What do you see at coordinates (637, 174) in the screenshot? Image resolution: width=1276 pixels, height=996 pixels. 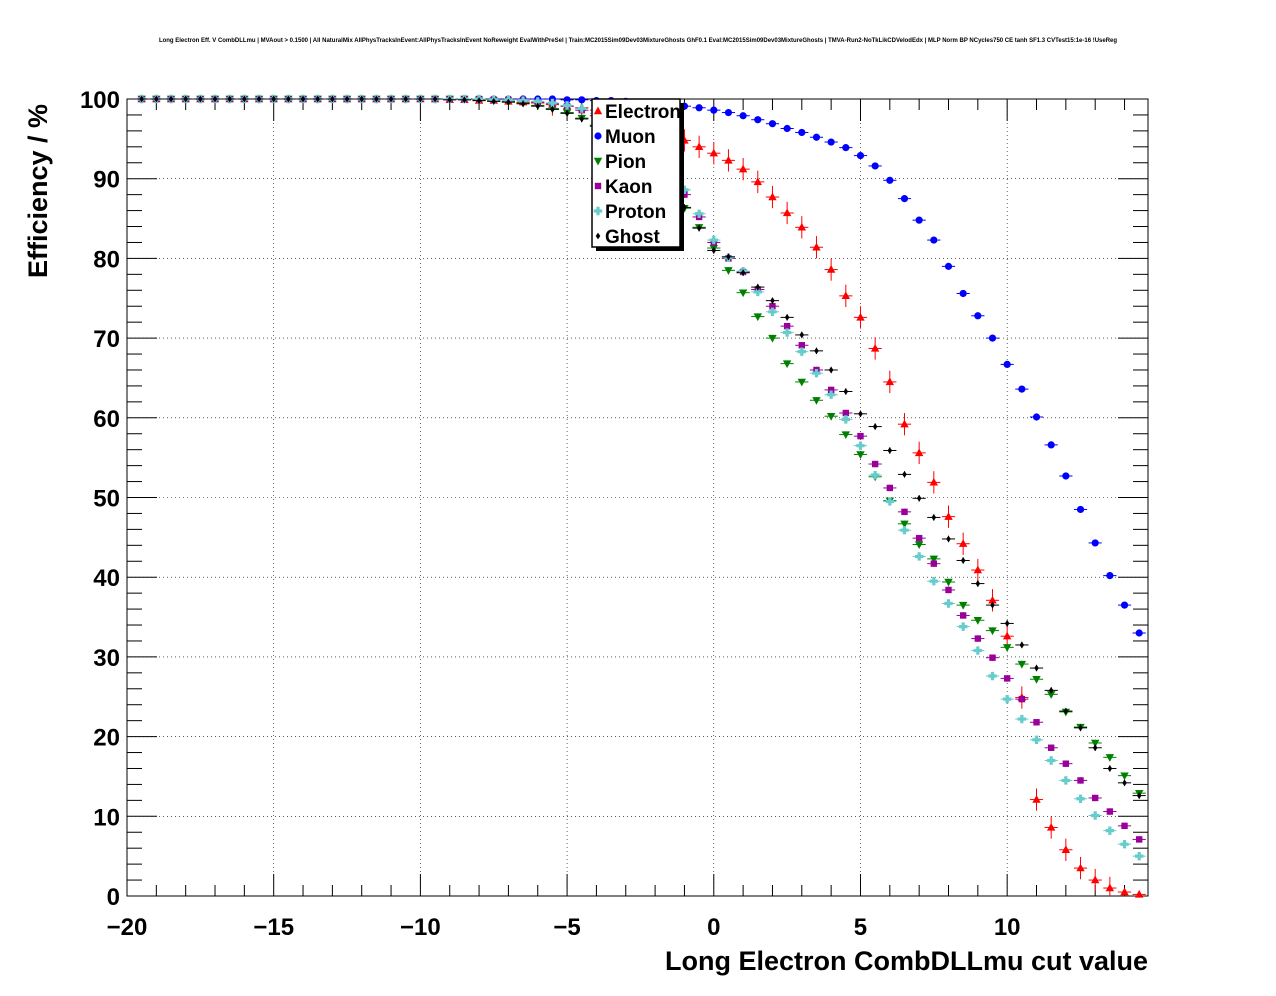 I see `legend: Electron Muon Pion Kaon Proton Ghost` at bounding box center [637, 174].